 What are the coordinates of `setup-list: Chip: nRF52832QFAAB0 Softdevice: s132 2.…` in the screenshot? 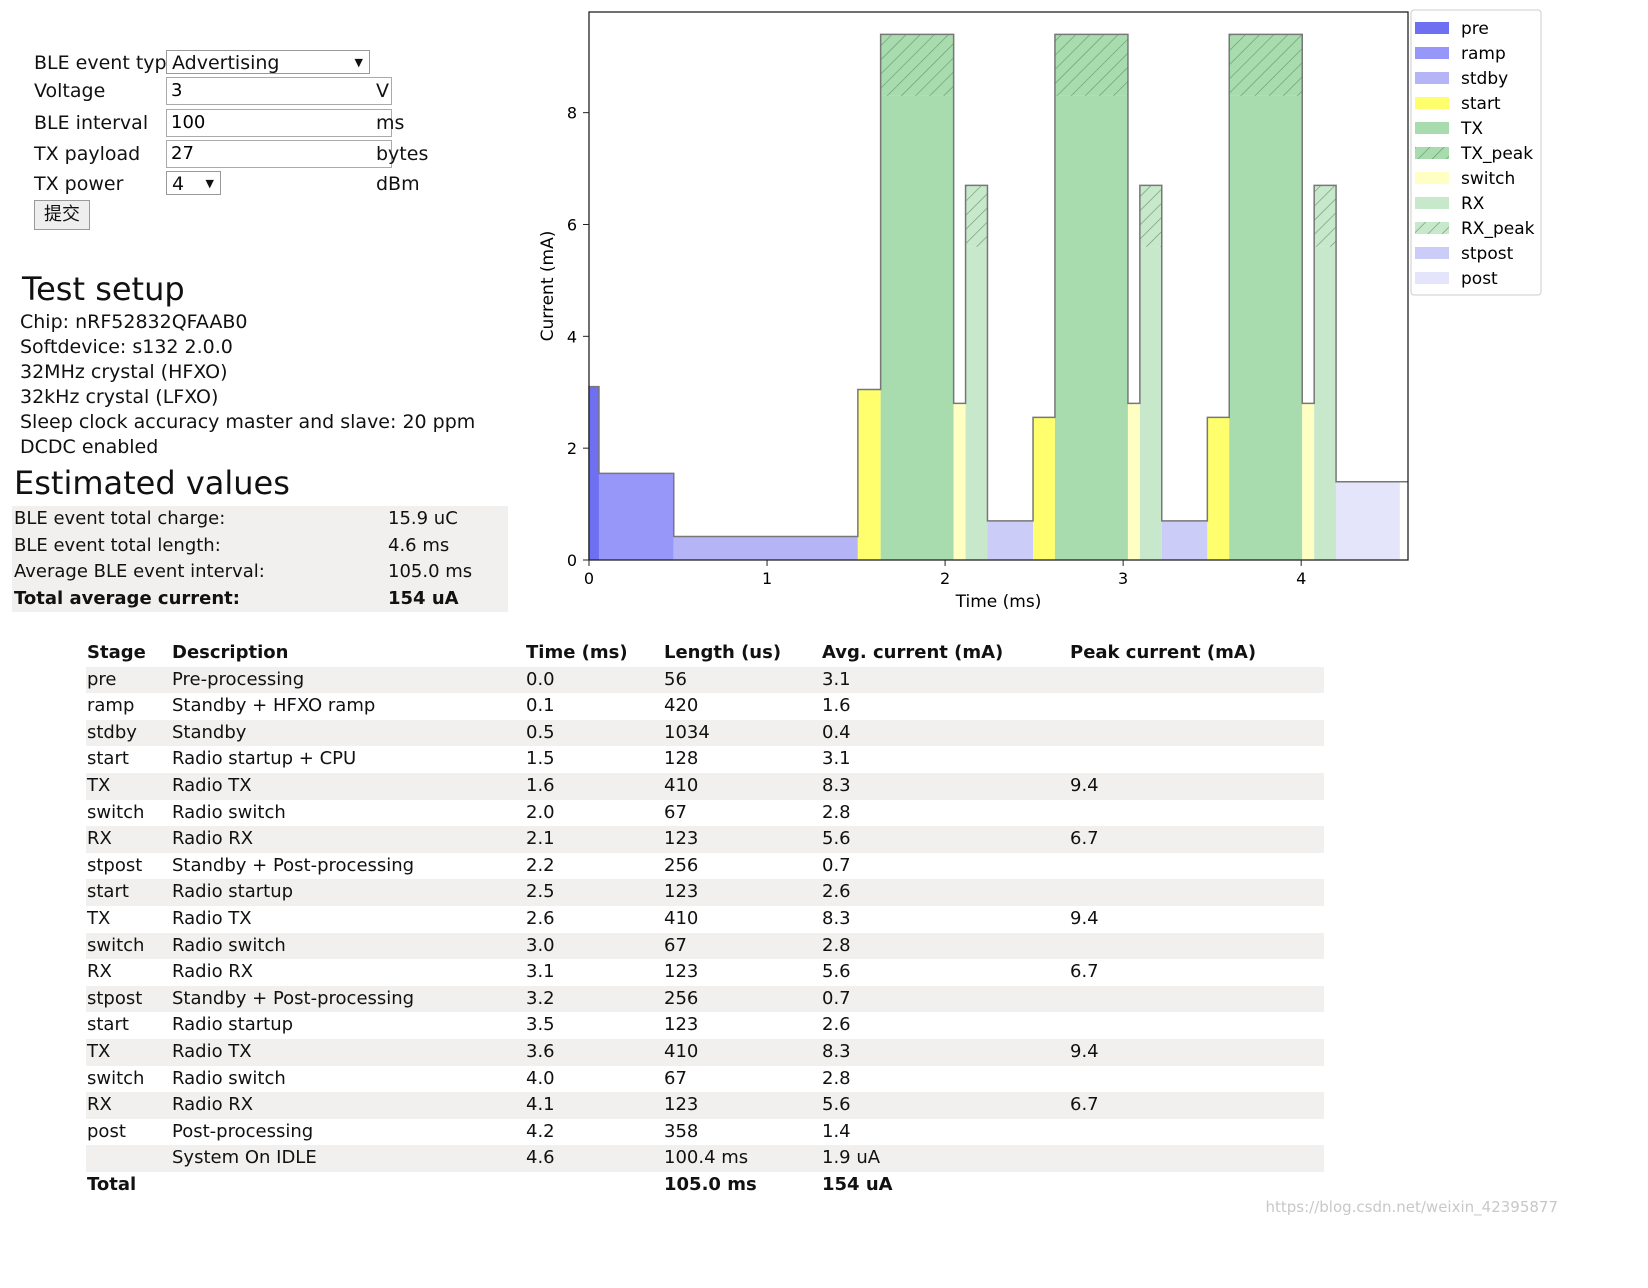 It's located at (247, 385).